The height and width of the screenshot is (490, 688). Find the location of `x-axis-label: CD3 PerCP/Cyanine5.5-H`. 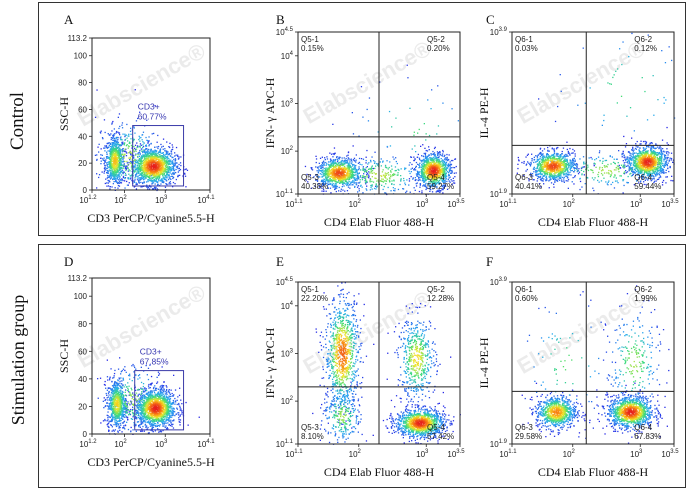

x-axis-label: CD3 PerCP/Cyanine5.5-H is located at coordinates (151, 218).